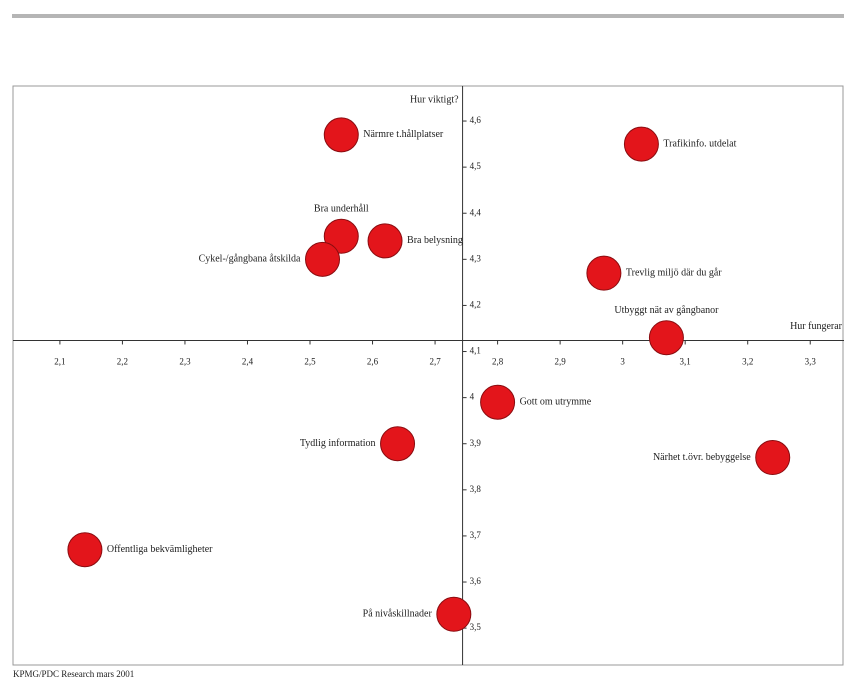  What do you see at coordinates (185, 362) in the screenshot?
I see `x-tick-label: 2,3` at bounding box center [185, 362].